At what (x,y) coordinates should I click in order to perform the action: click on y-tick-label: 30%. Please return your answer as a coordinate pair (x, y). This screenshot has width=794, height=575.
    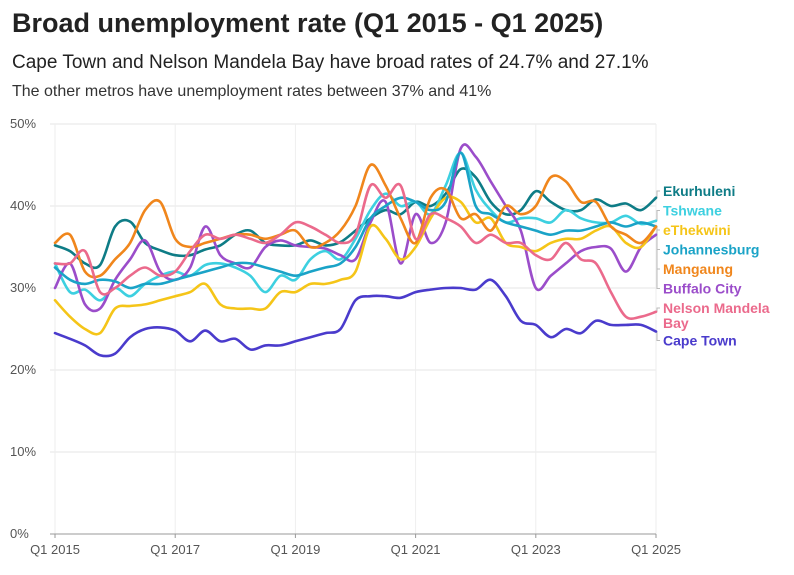
    Looking at the image, I should click on (23, 287).